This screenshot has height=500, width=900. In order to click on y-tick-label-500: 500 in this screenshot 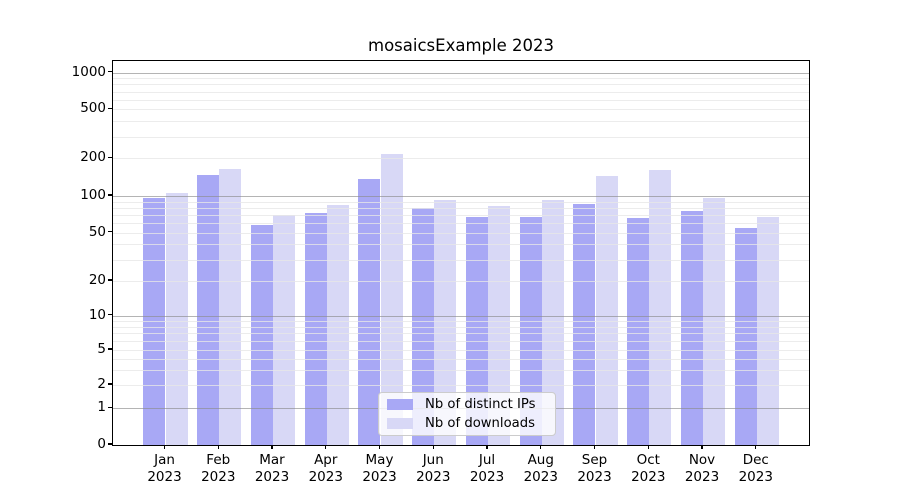, I will do `click(93, 108)`.